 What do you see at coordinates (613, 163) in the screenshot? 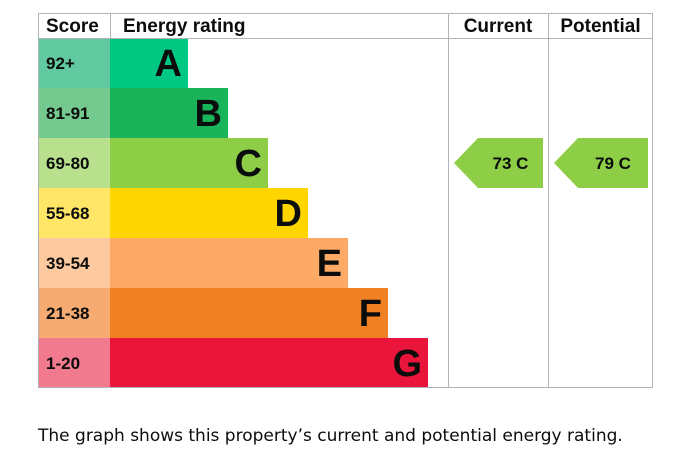
I see `potential-rating-label: 79 C` at bounding box center [613, 163].